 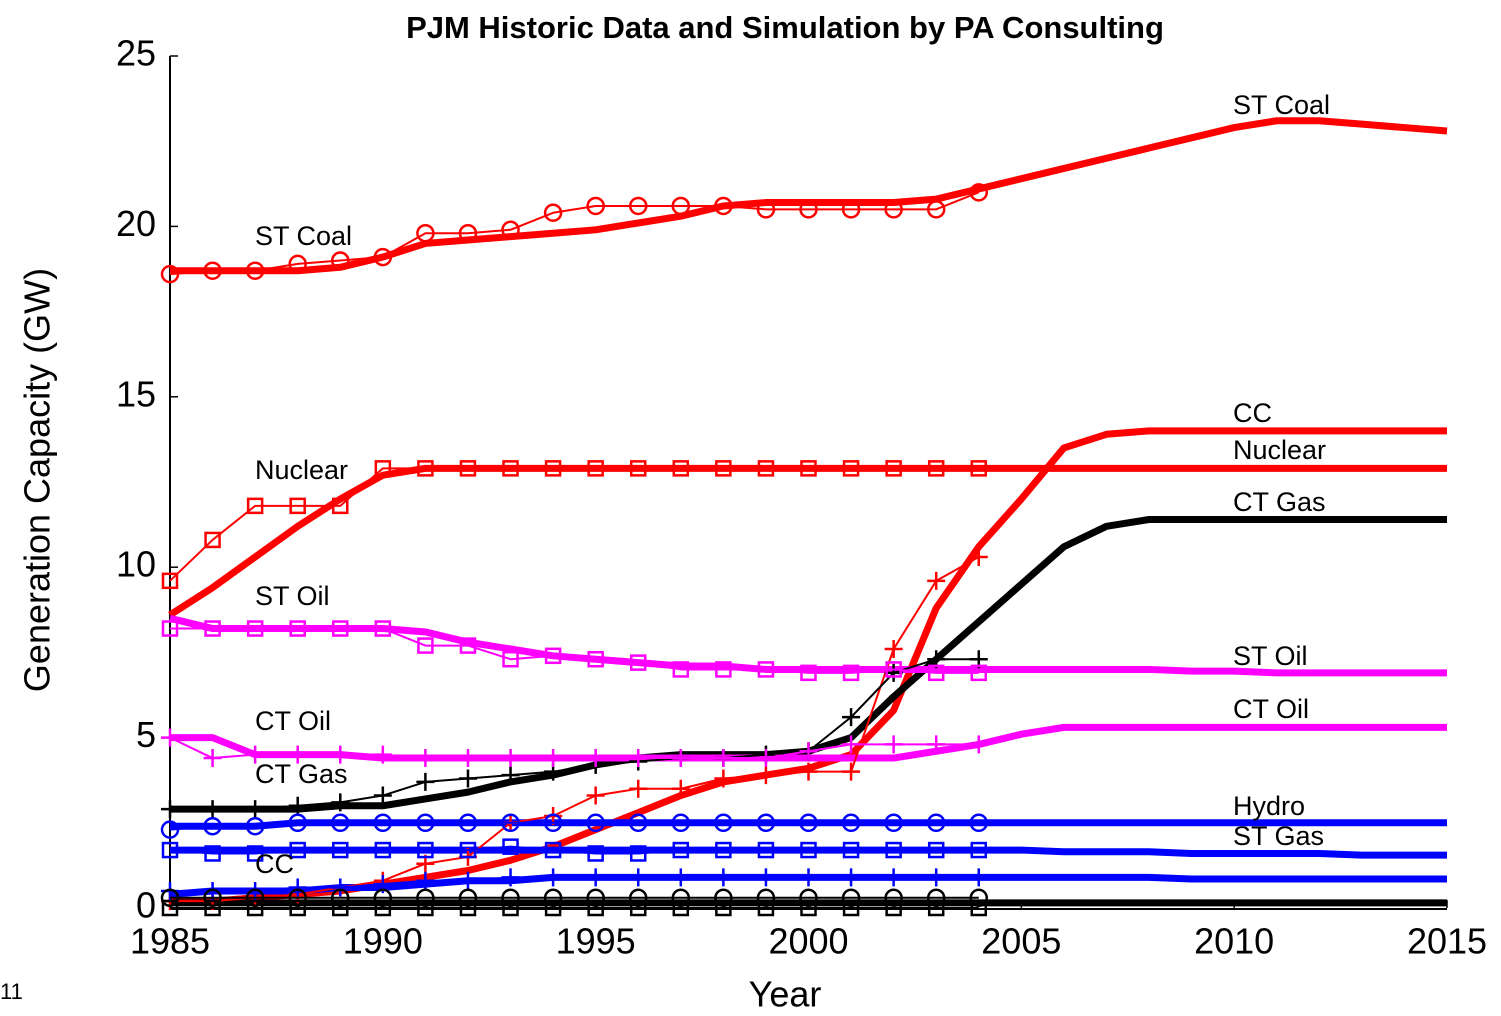 I want to click on x-axis-label: Year, so click(x=785, y=994).